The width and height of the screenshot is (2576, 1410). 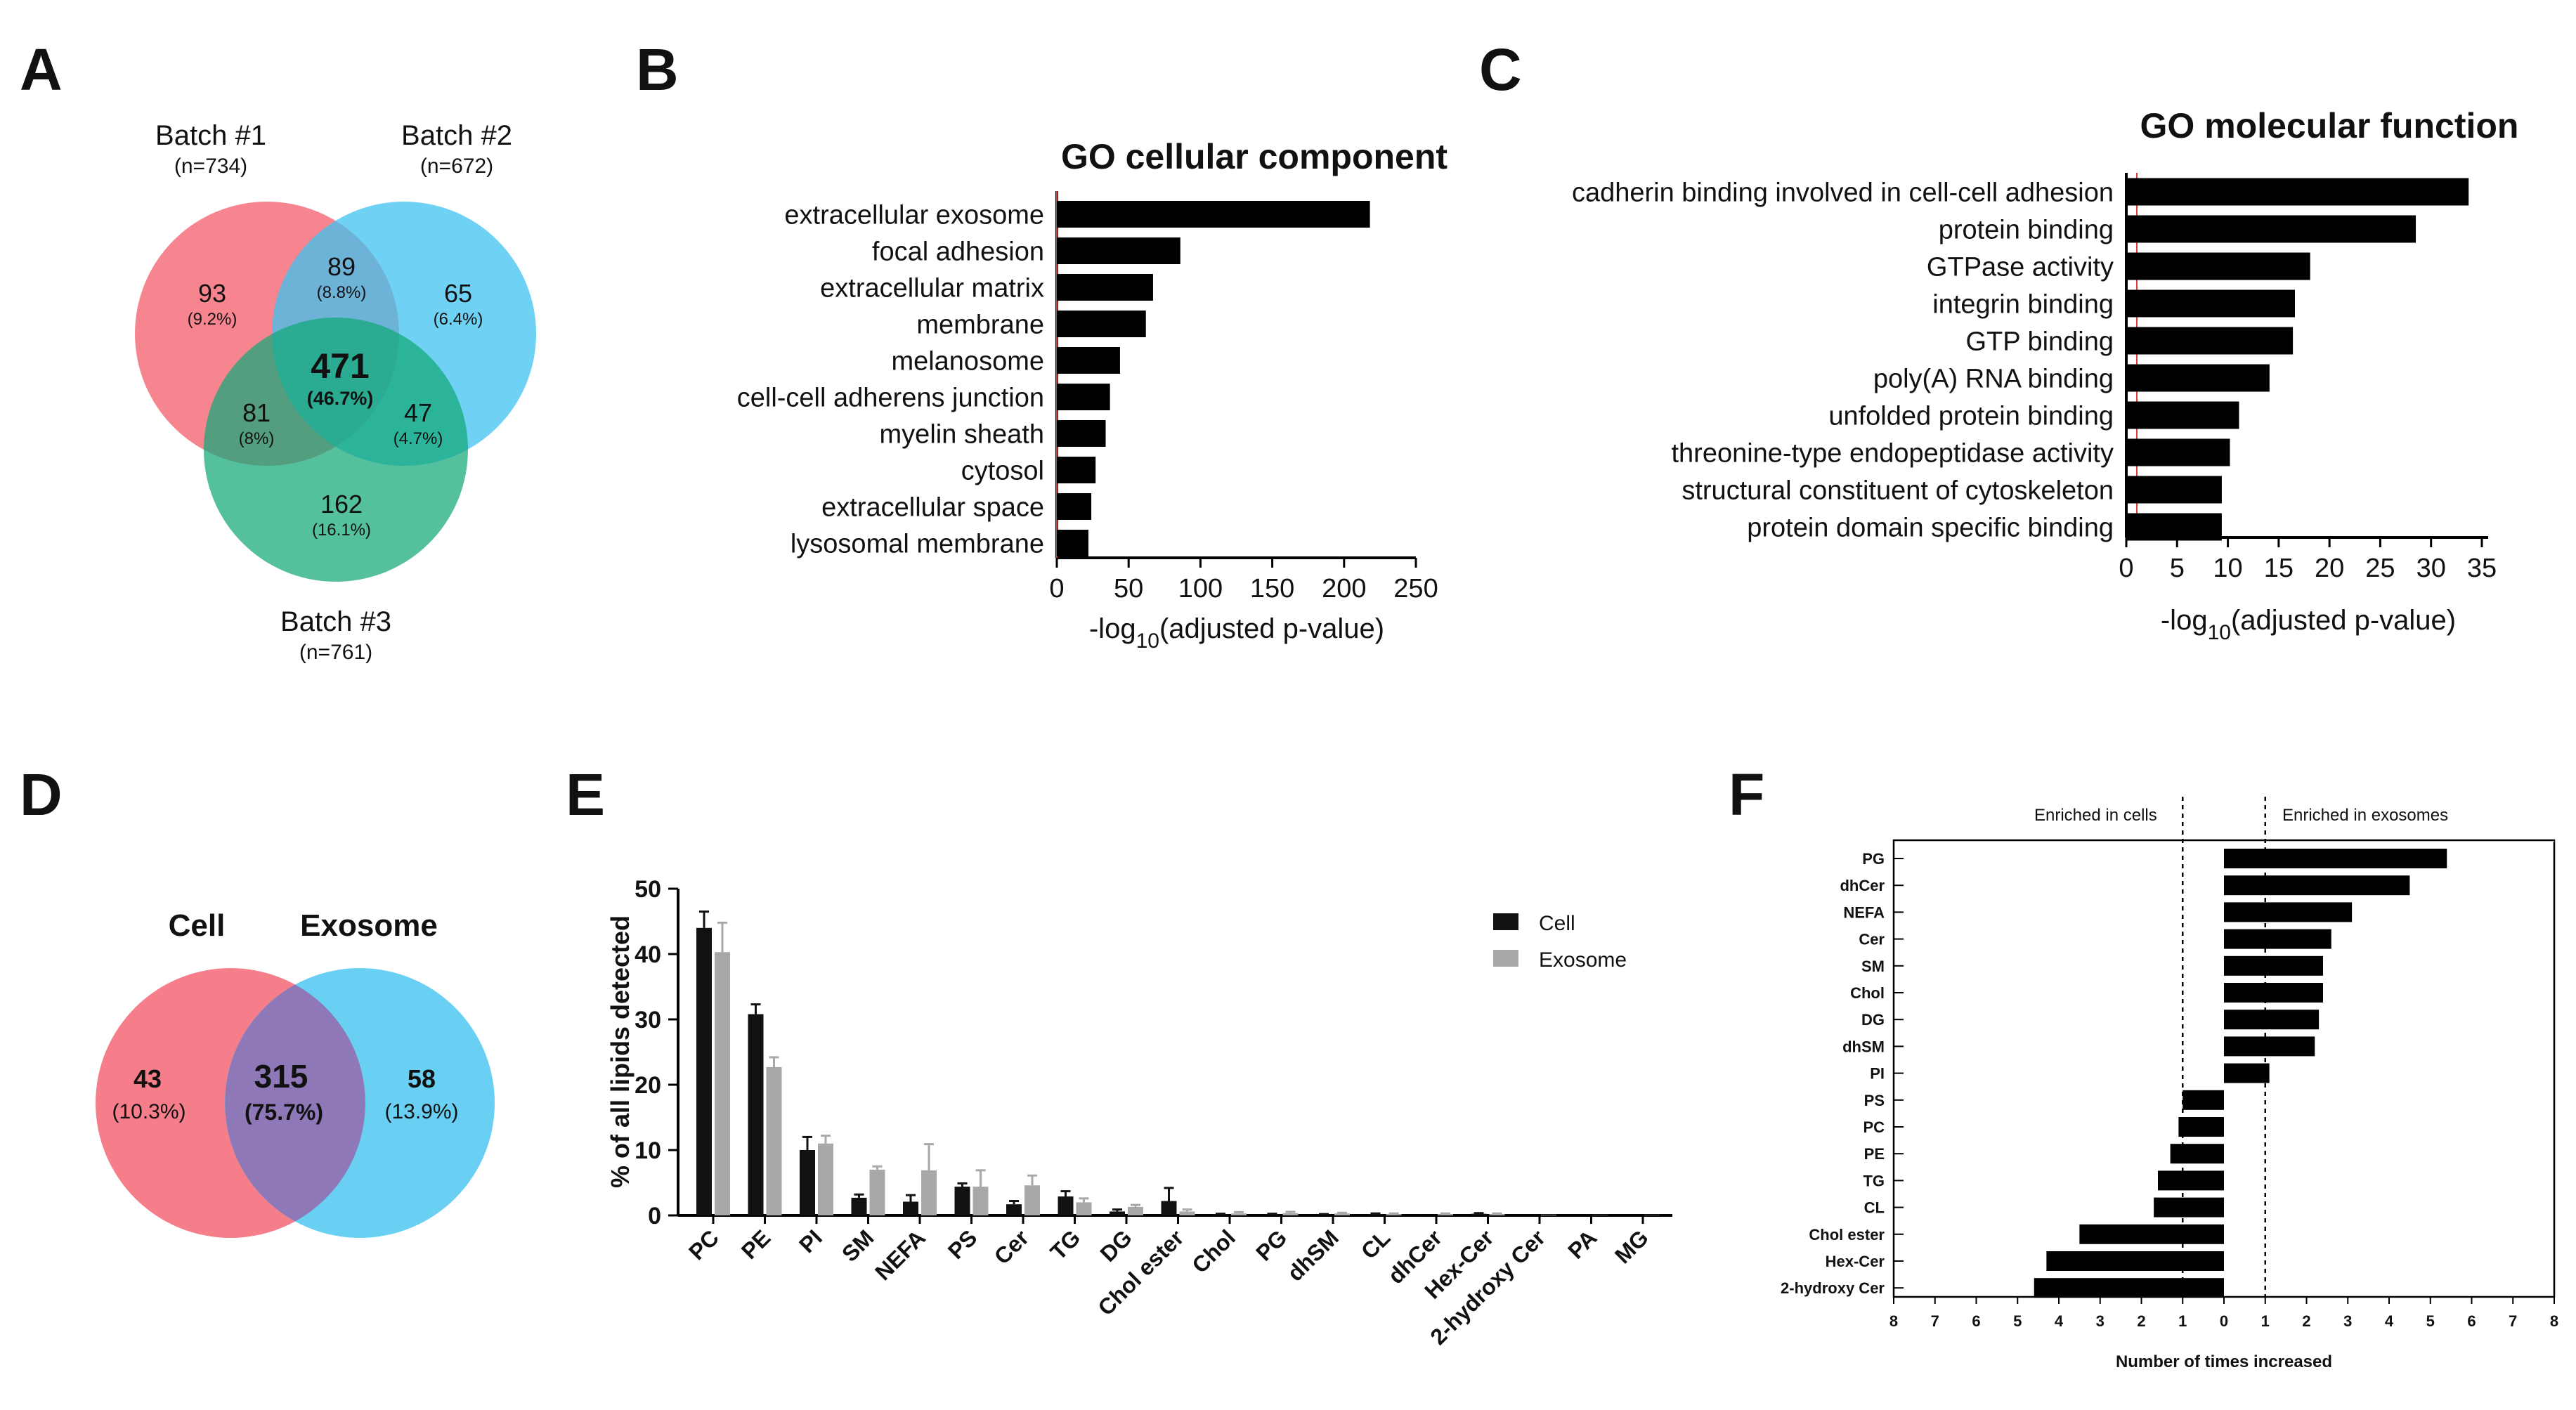 I want to click on category-label: TG, so click(x=1874, y=1180).